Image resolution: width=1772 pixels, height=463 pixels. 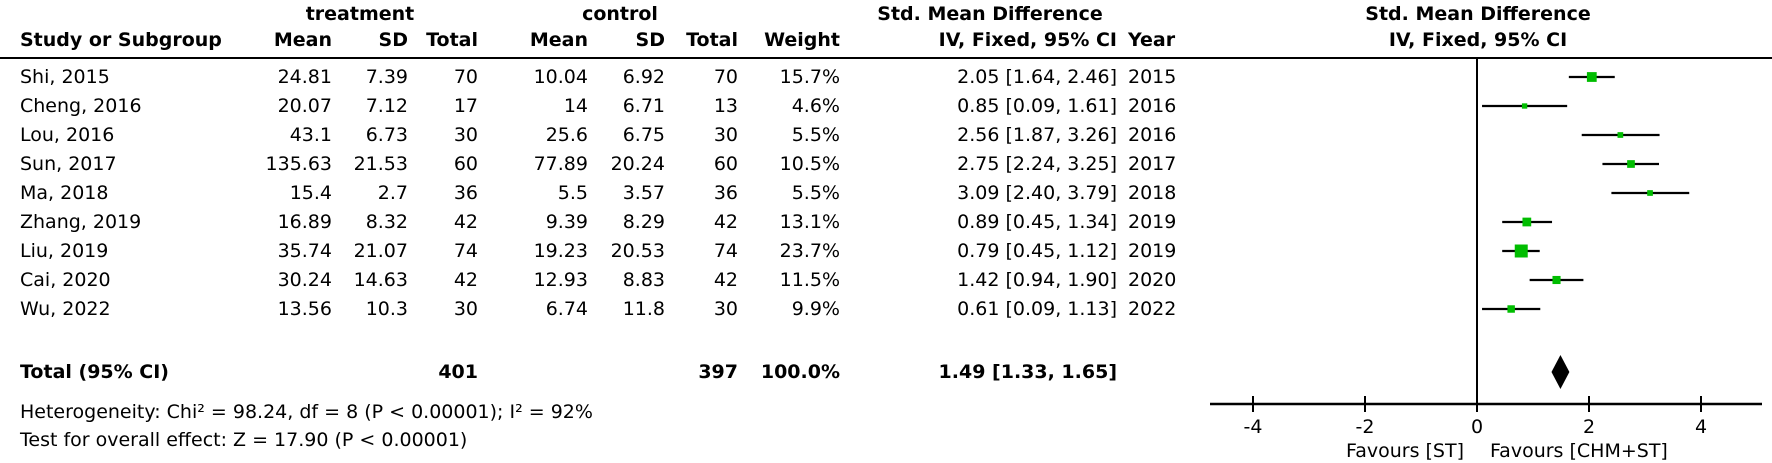 I want to click on total-control-n: 397, so click(x=718, y=372).